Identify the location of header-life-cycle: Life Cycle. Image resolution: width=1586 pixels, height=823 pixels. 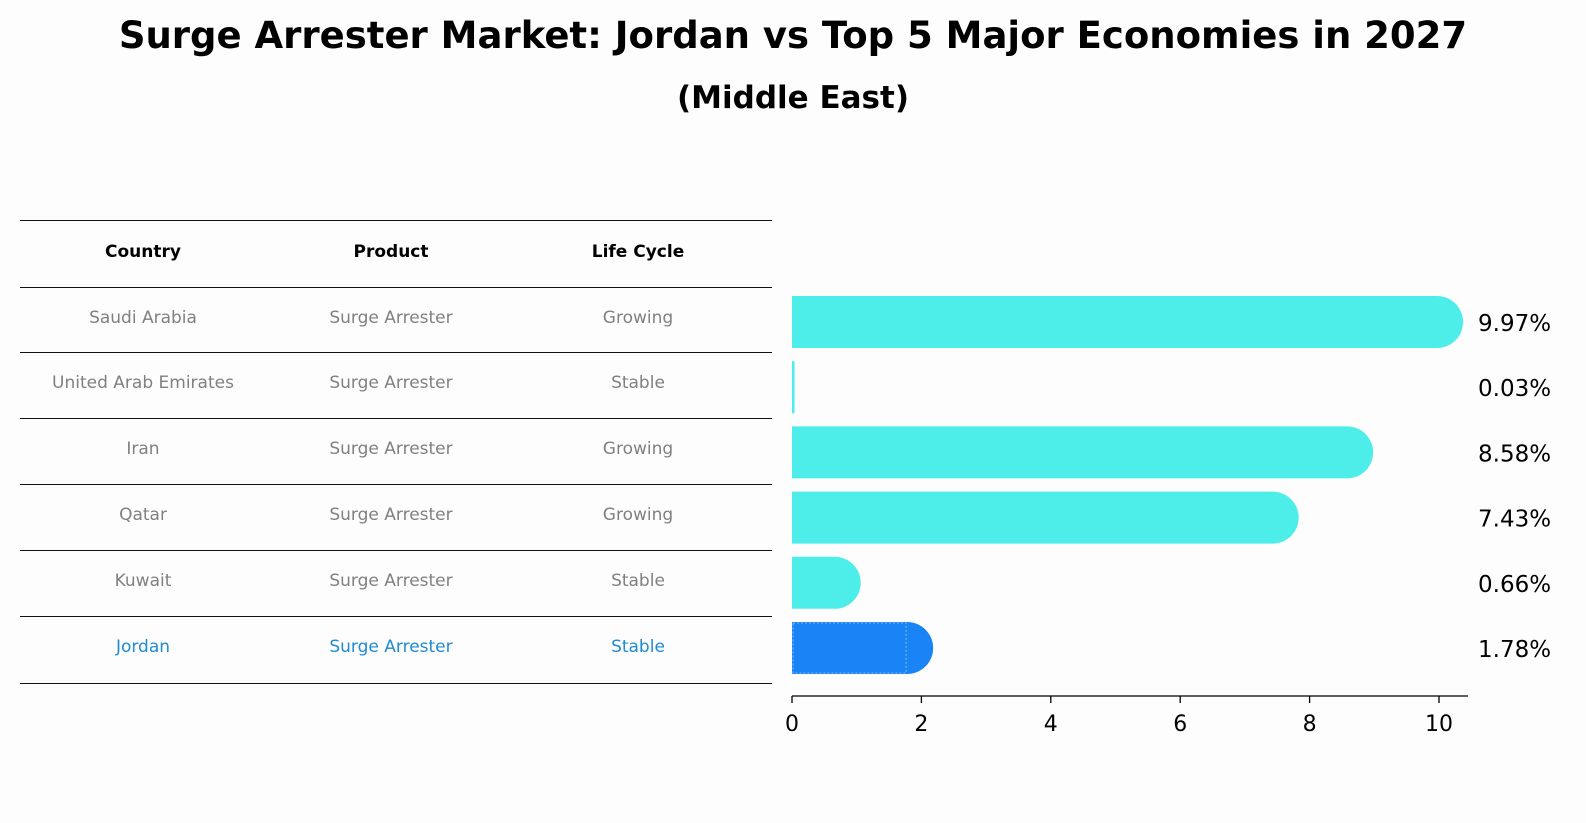
(638, 252).